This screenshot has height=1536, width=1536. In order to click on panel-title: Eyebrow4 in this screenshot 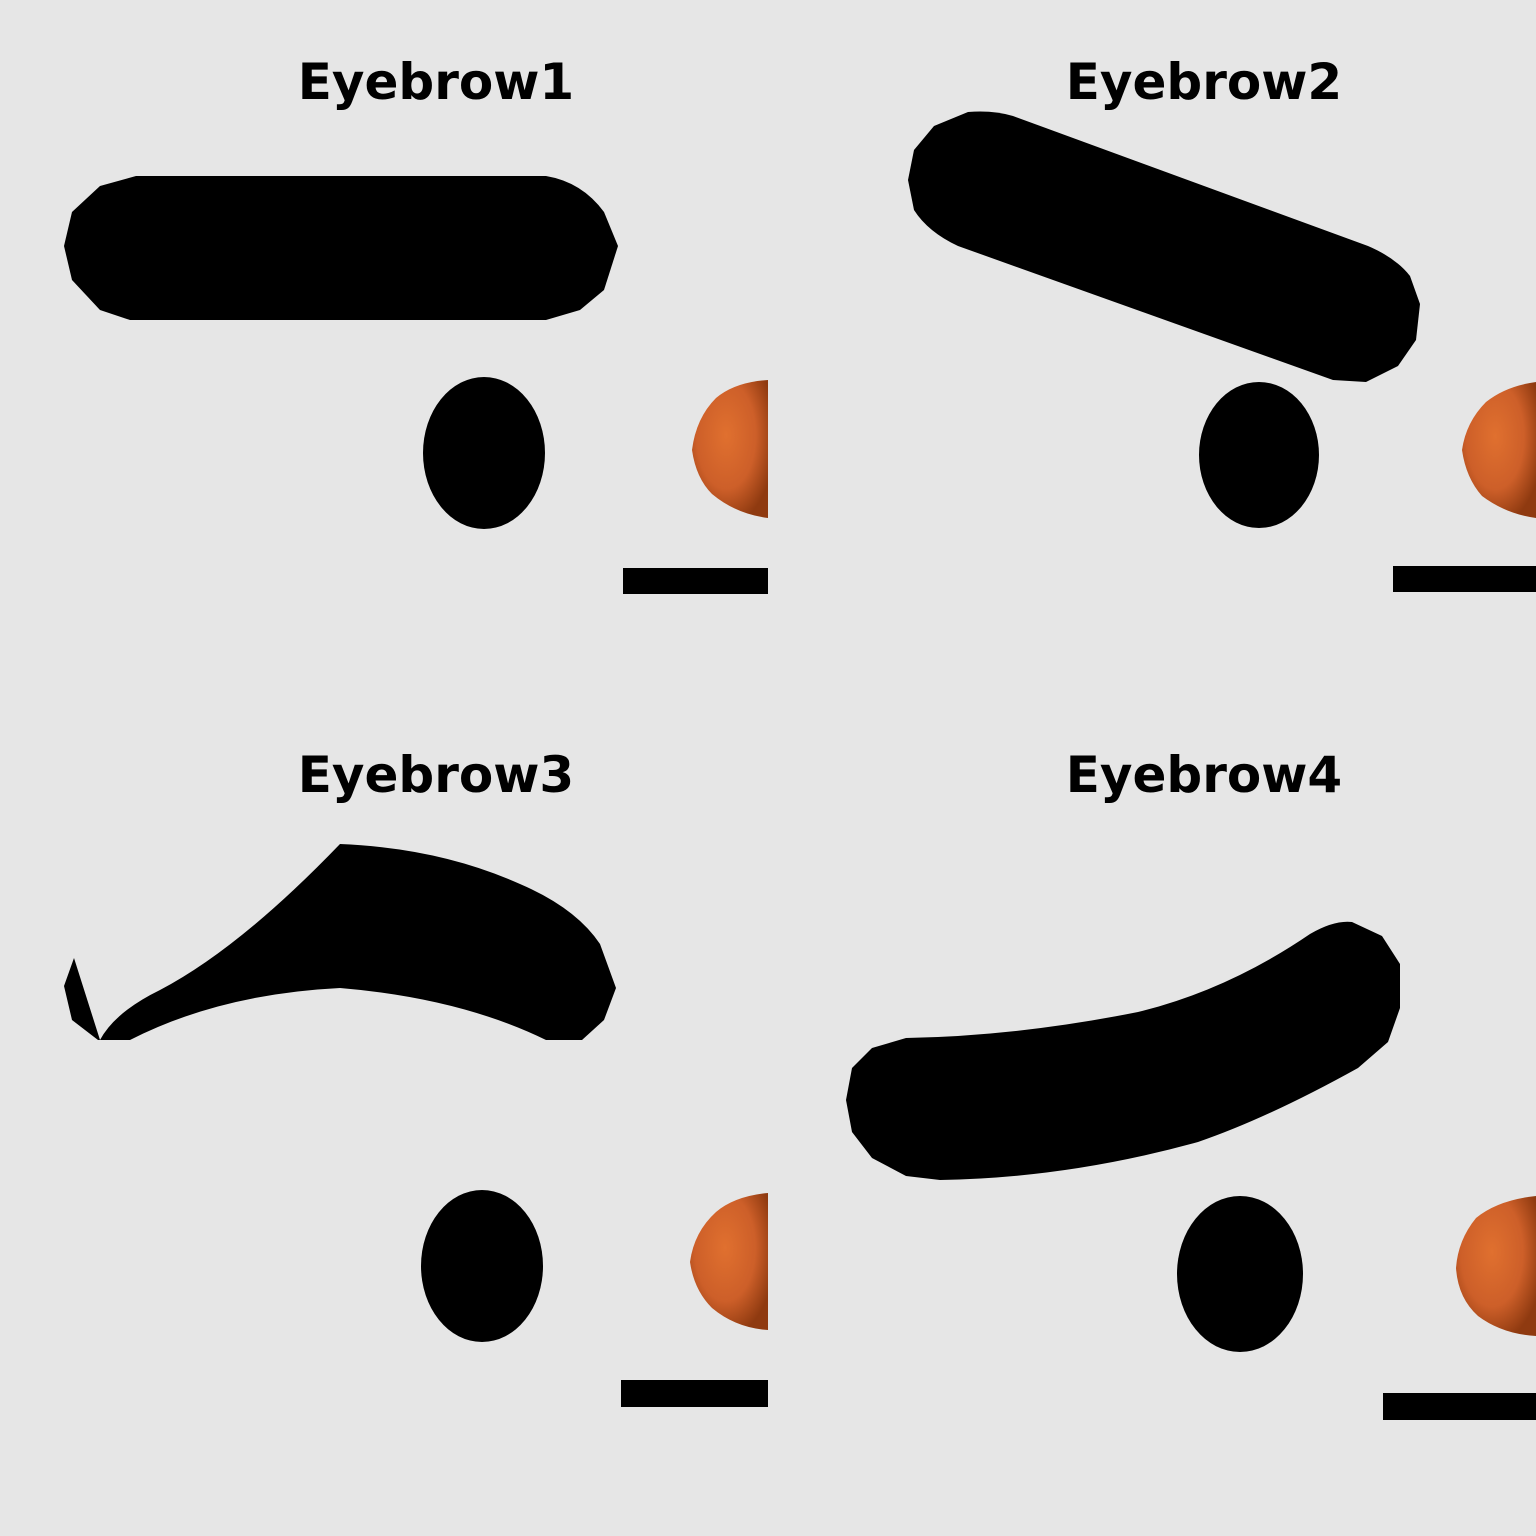, I will do `click(1204, 775)`.